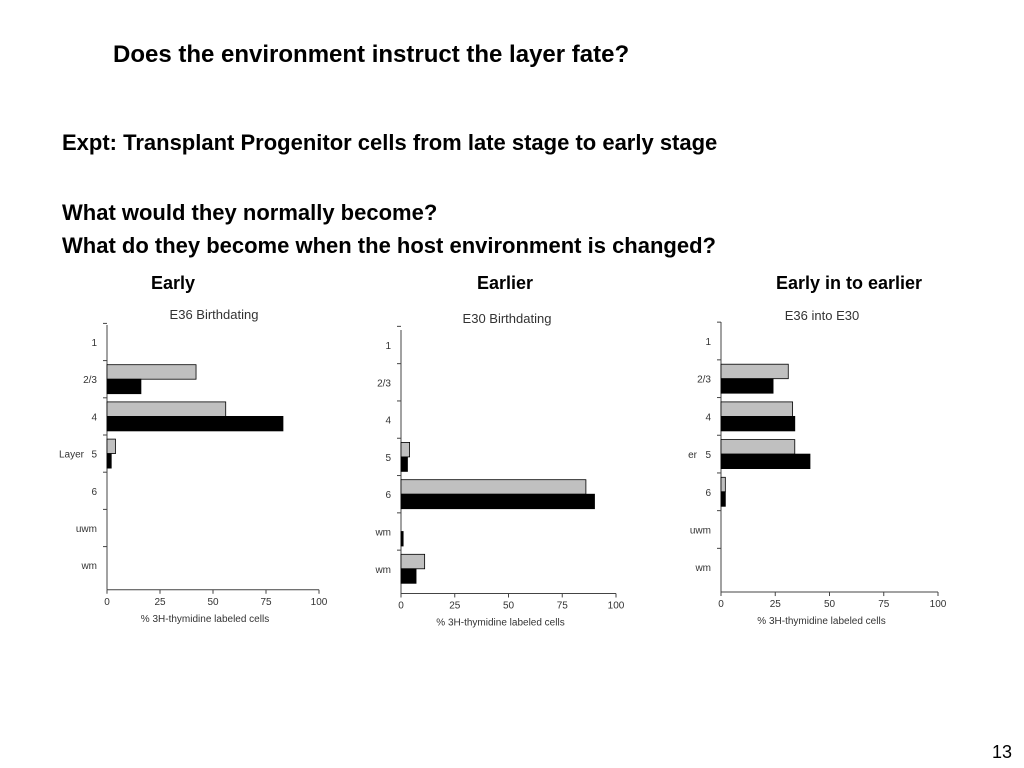  What do you see at coordinates (1002, 752) in the screenshot?
I see `page-number: 13` at bounding box center [1002, 752].